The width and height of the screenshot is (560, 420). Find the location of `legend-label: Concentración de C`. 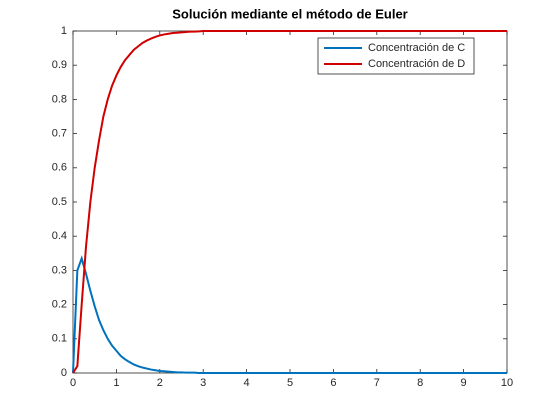

legend-label: Concentración de C is located at coordinates (416, 48).